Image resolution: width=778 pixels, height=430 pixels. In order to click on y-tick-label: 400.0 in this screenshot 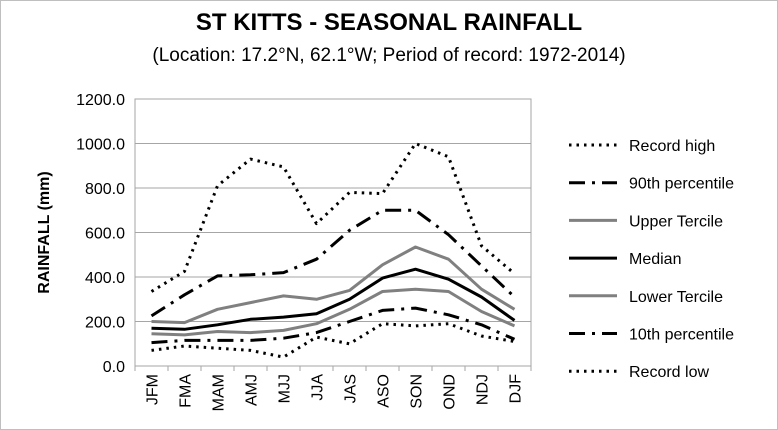, I will do `click(105, 278)`.